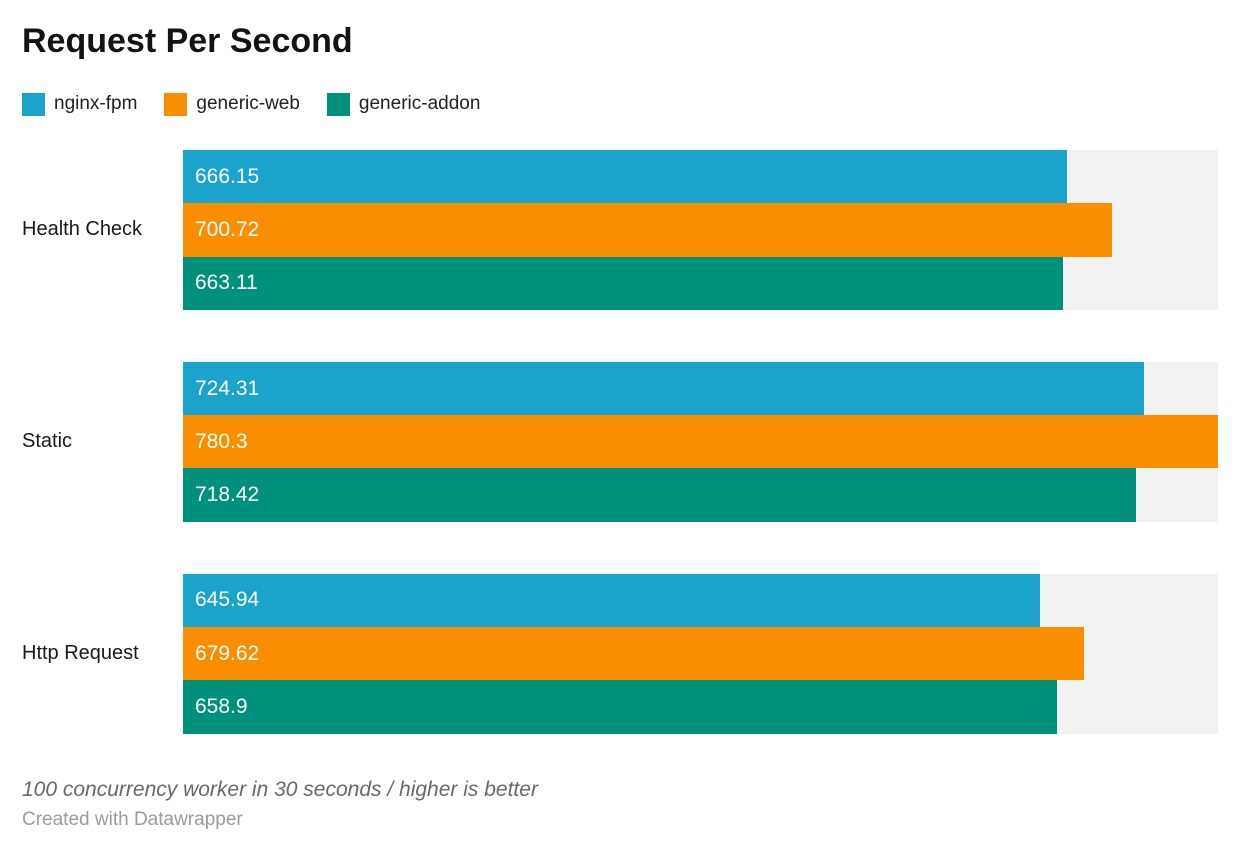  Describe the element at coordinates (47, 441) in the screenshot. I see `category-label: Static` at that location.